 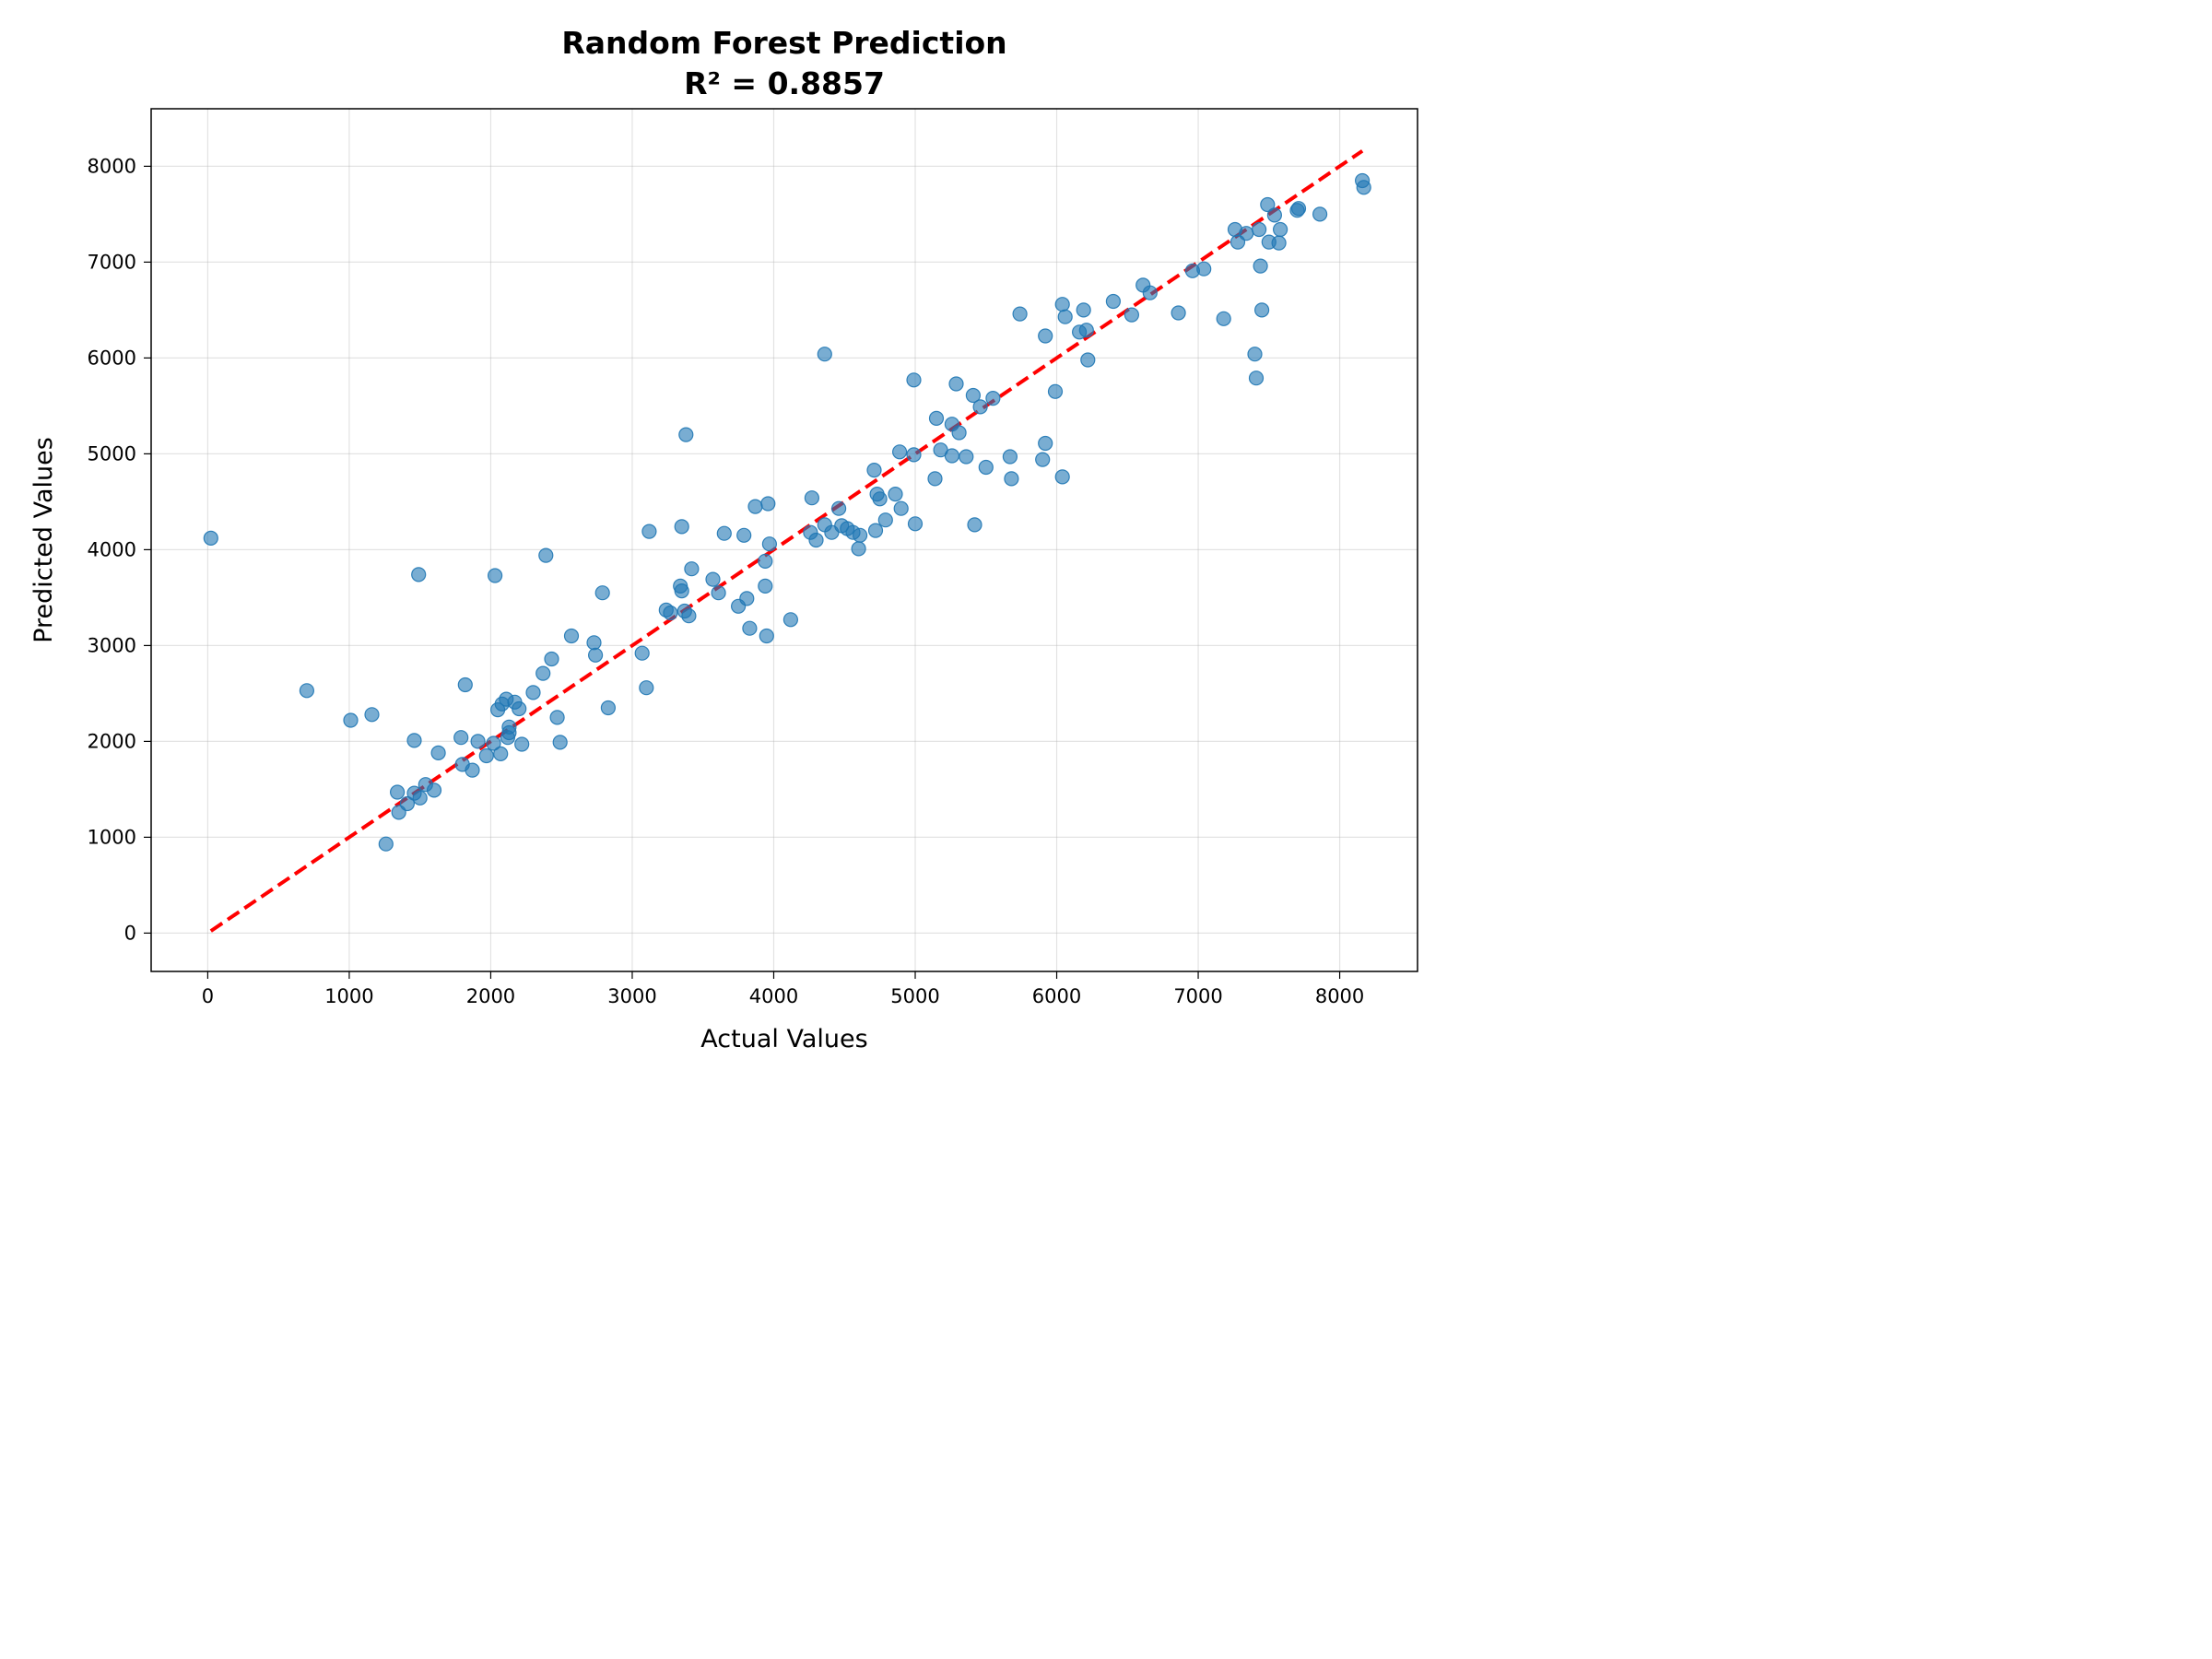 I want to click on y-tick-label: 1000, so click(x=112, y=837).